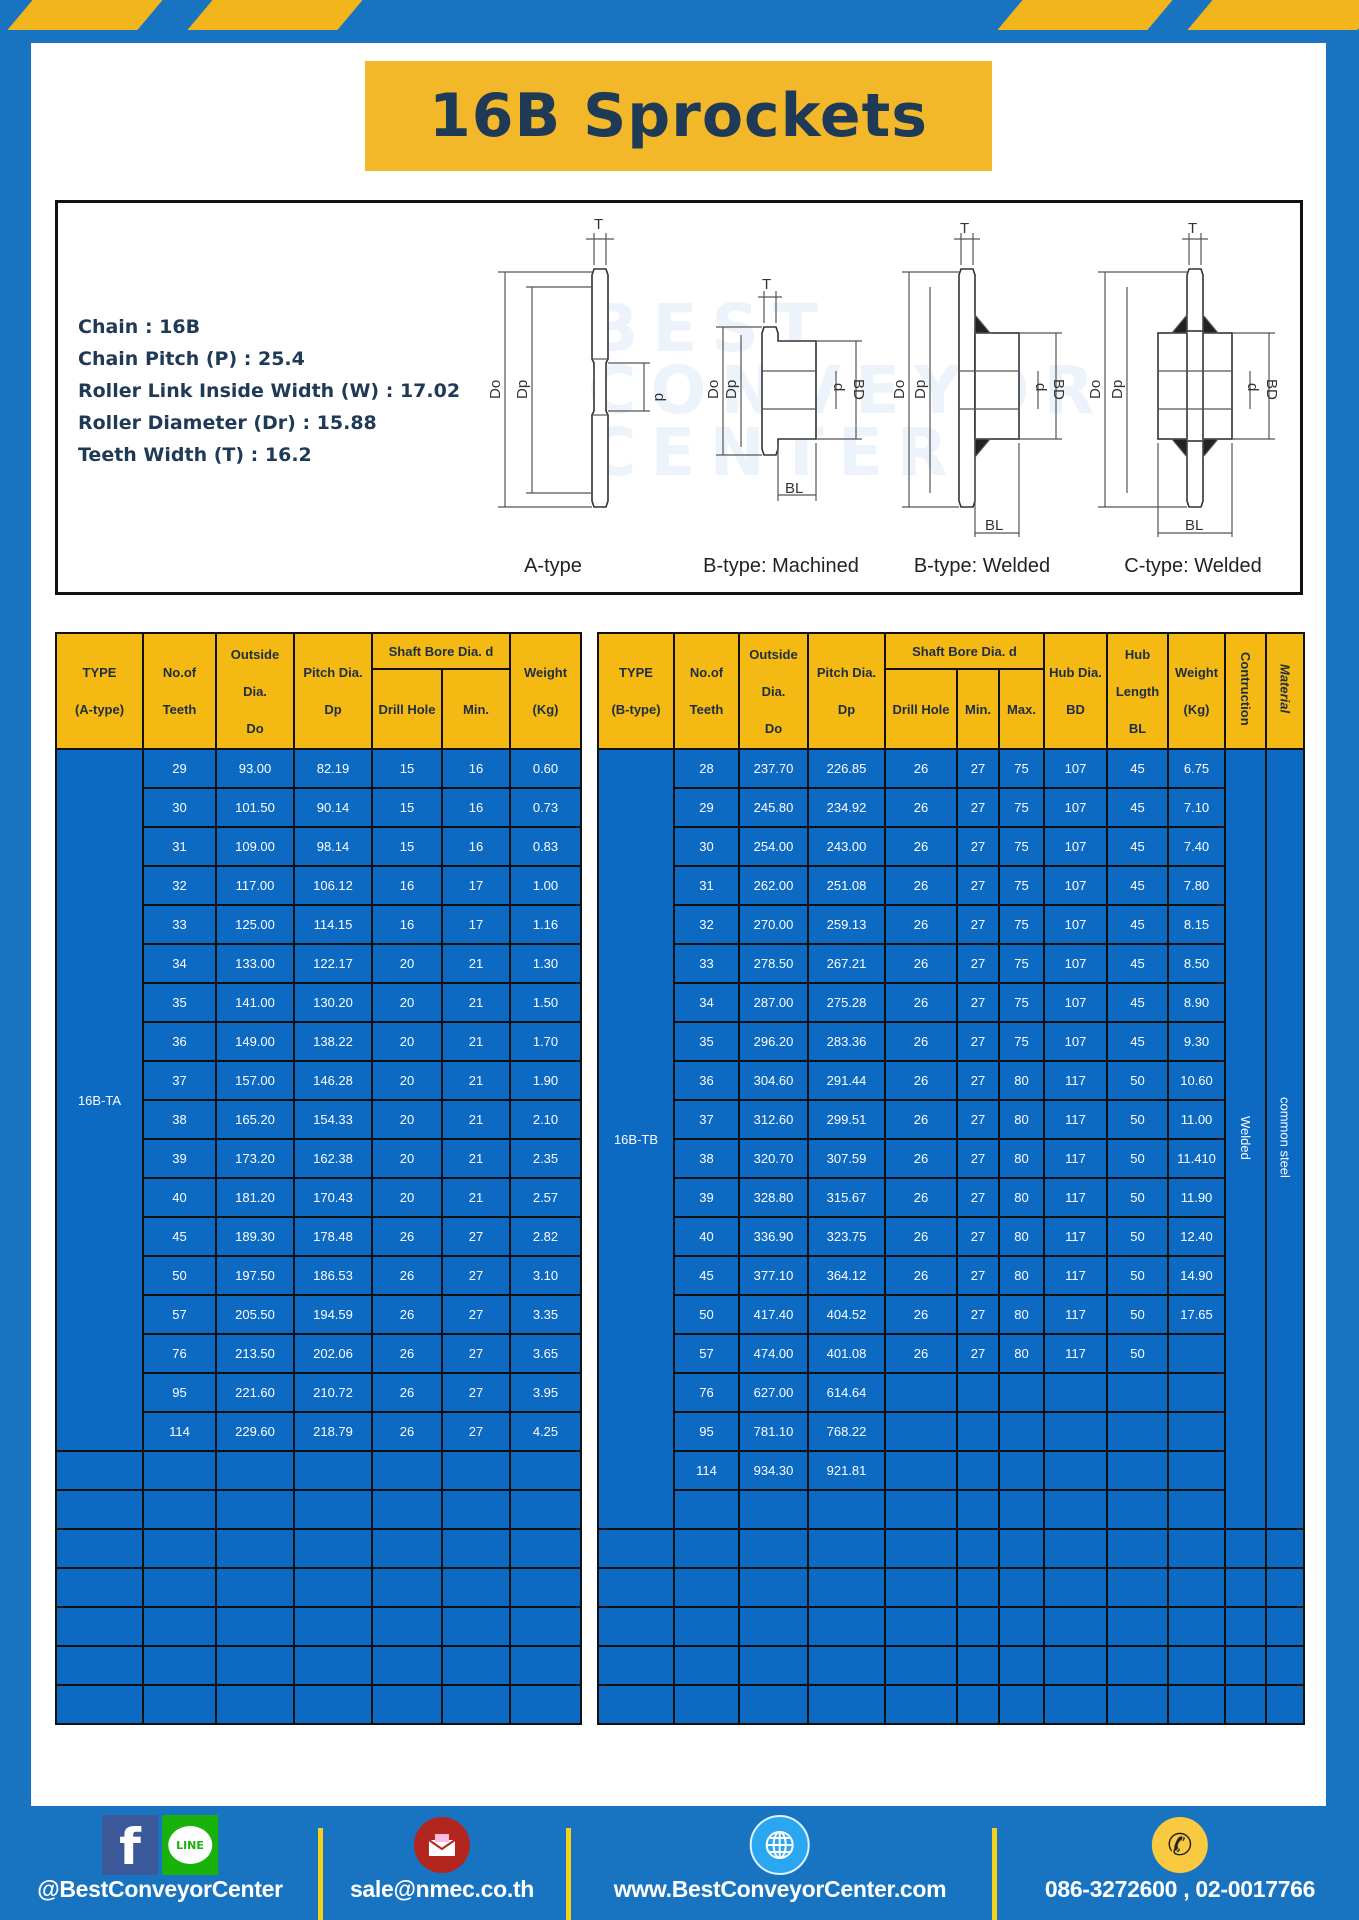 This screenshot has width=1359, height=1920. I want to click on email-contact: sale@nmec.co.th, so click(442, 1863).